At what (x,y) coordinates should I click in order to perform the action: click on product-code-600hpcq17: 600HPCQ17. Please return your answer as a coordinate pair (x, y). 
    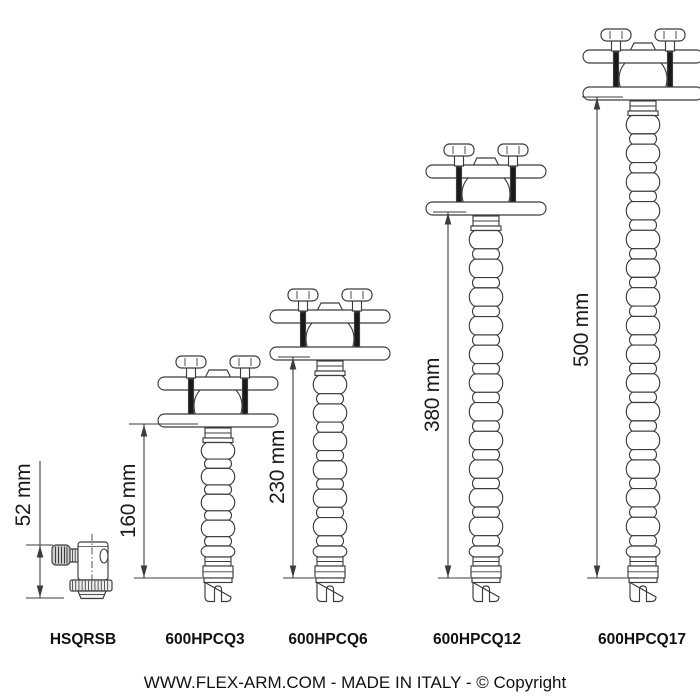
    Looking at the image, I should click on (642, 639).